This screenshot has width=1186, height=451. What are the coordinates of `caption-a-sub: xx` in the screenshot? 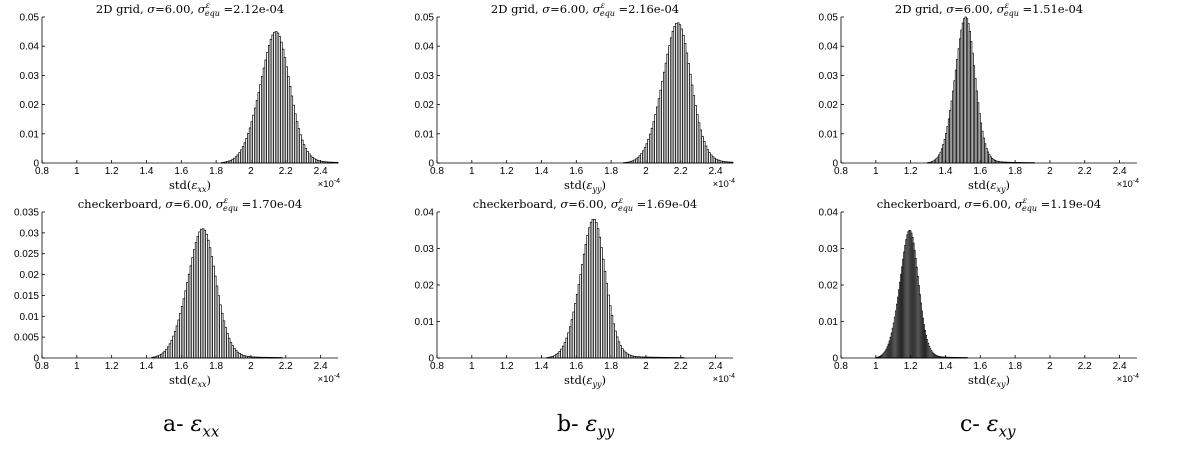 It's located at (211, 431).